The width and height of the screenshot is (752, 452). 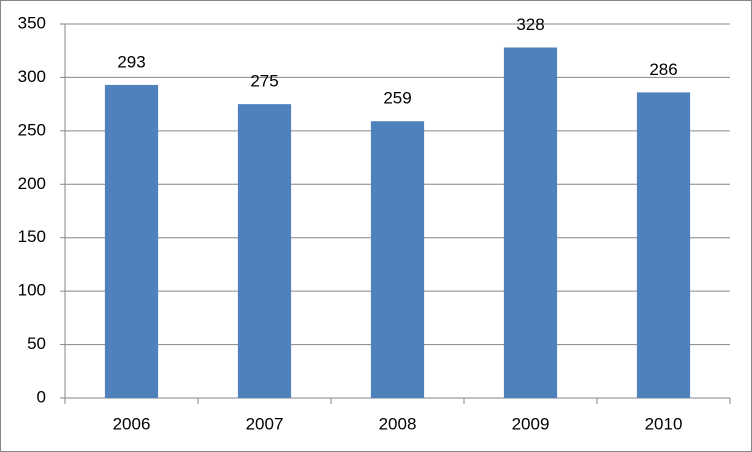 I want to click on y-tick-label: 250, so click(x=32, y=129).